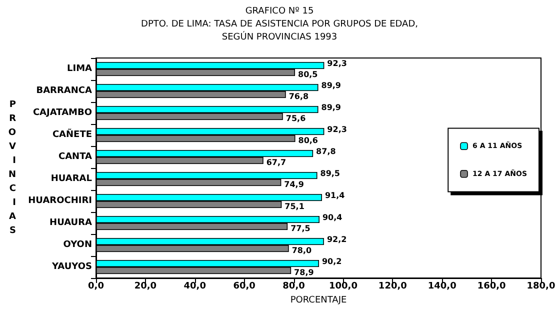 The width and height of the screenshot is (559, 320). I want to click on x-tick-label: 60,0, so click(244, 287).